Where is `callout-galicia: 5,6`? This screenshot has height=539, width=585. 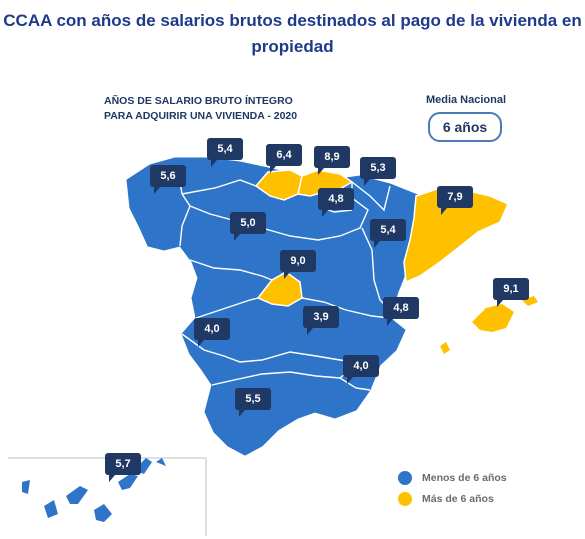 callout-galicia: 5,6 is located at coordinates (168, 179).